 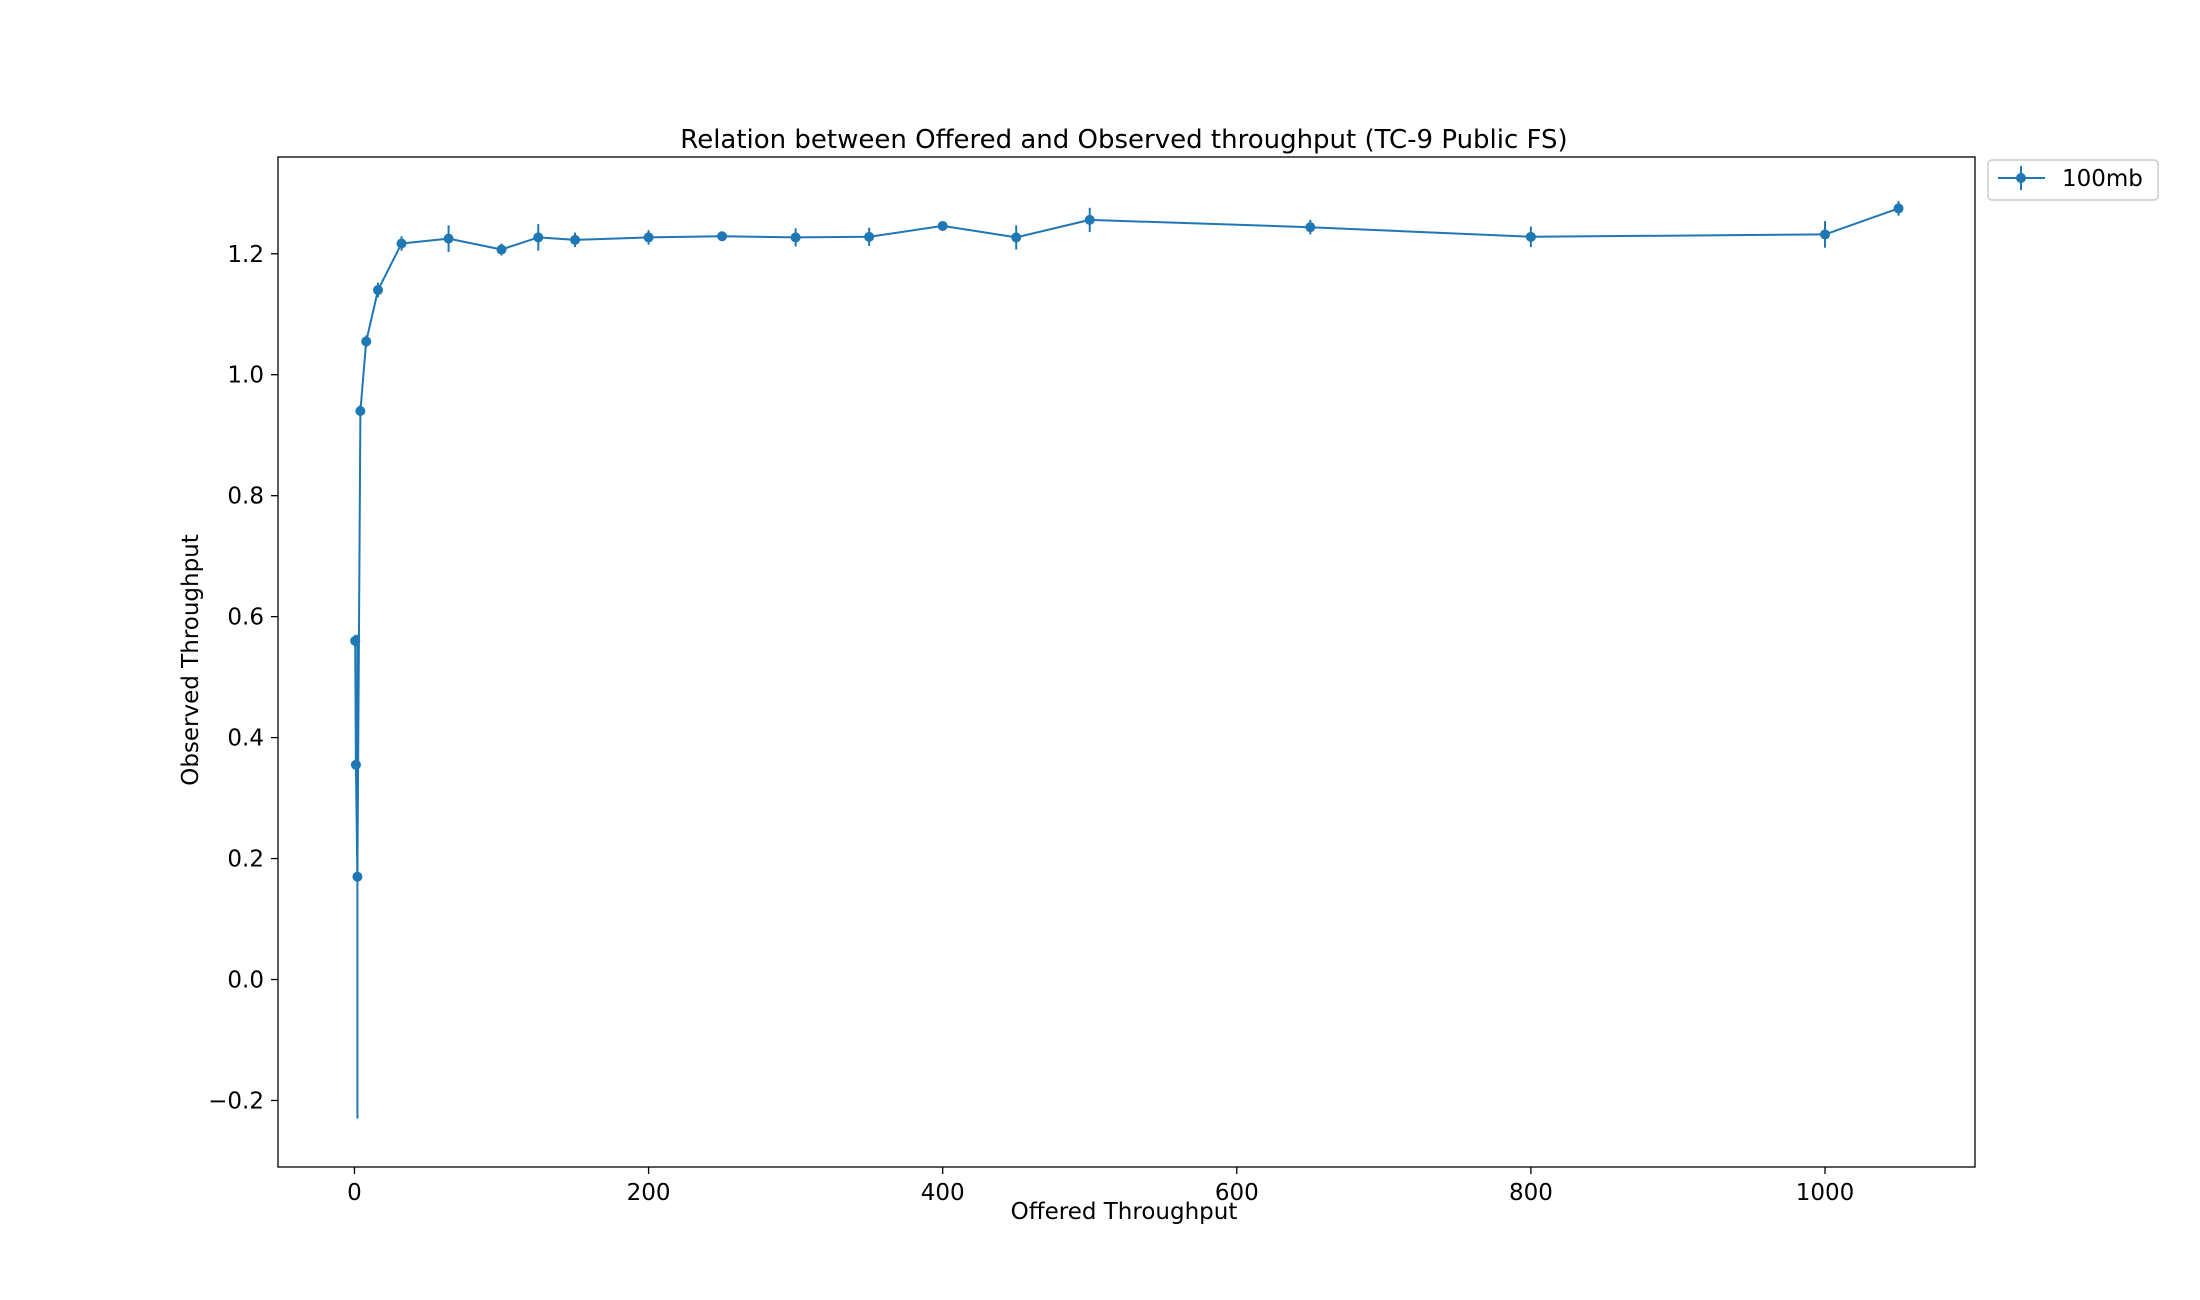 What do you see at coordinates (1531, 1193) in the screenshot?
I see `x-tick-label: 800` at bounding box center [1531, 1193].